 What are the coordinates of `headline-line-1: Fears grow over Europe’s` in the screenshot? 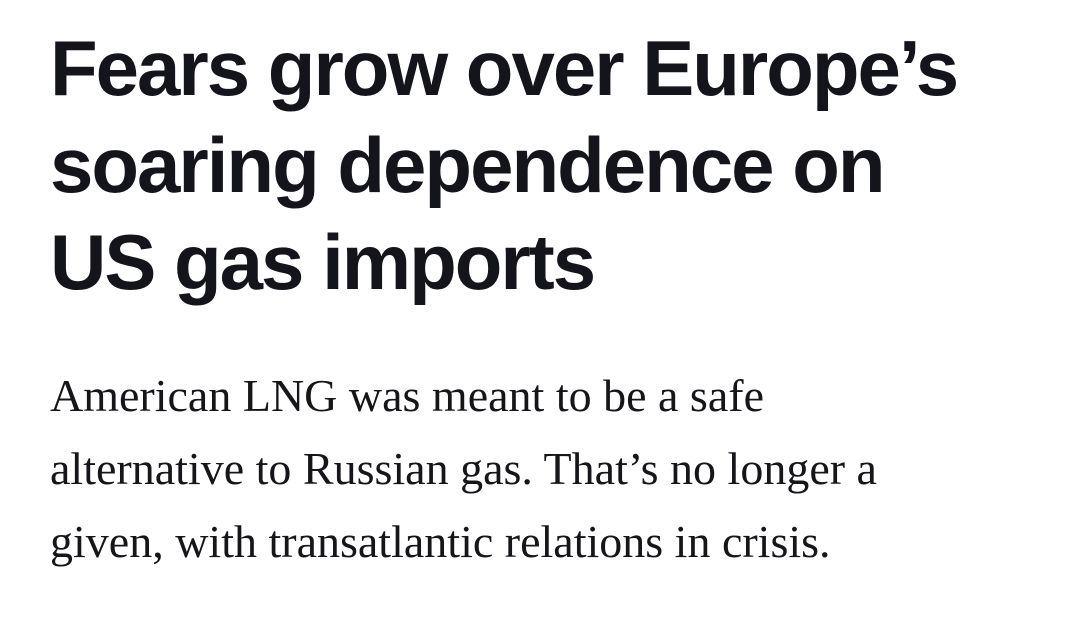 It's located at (504, 68).